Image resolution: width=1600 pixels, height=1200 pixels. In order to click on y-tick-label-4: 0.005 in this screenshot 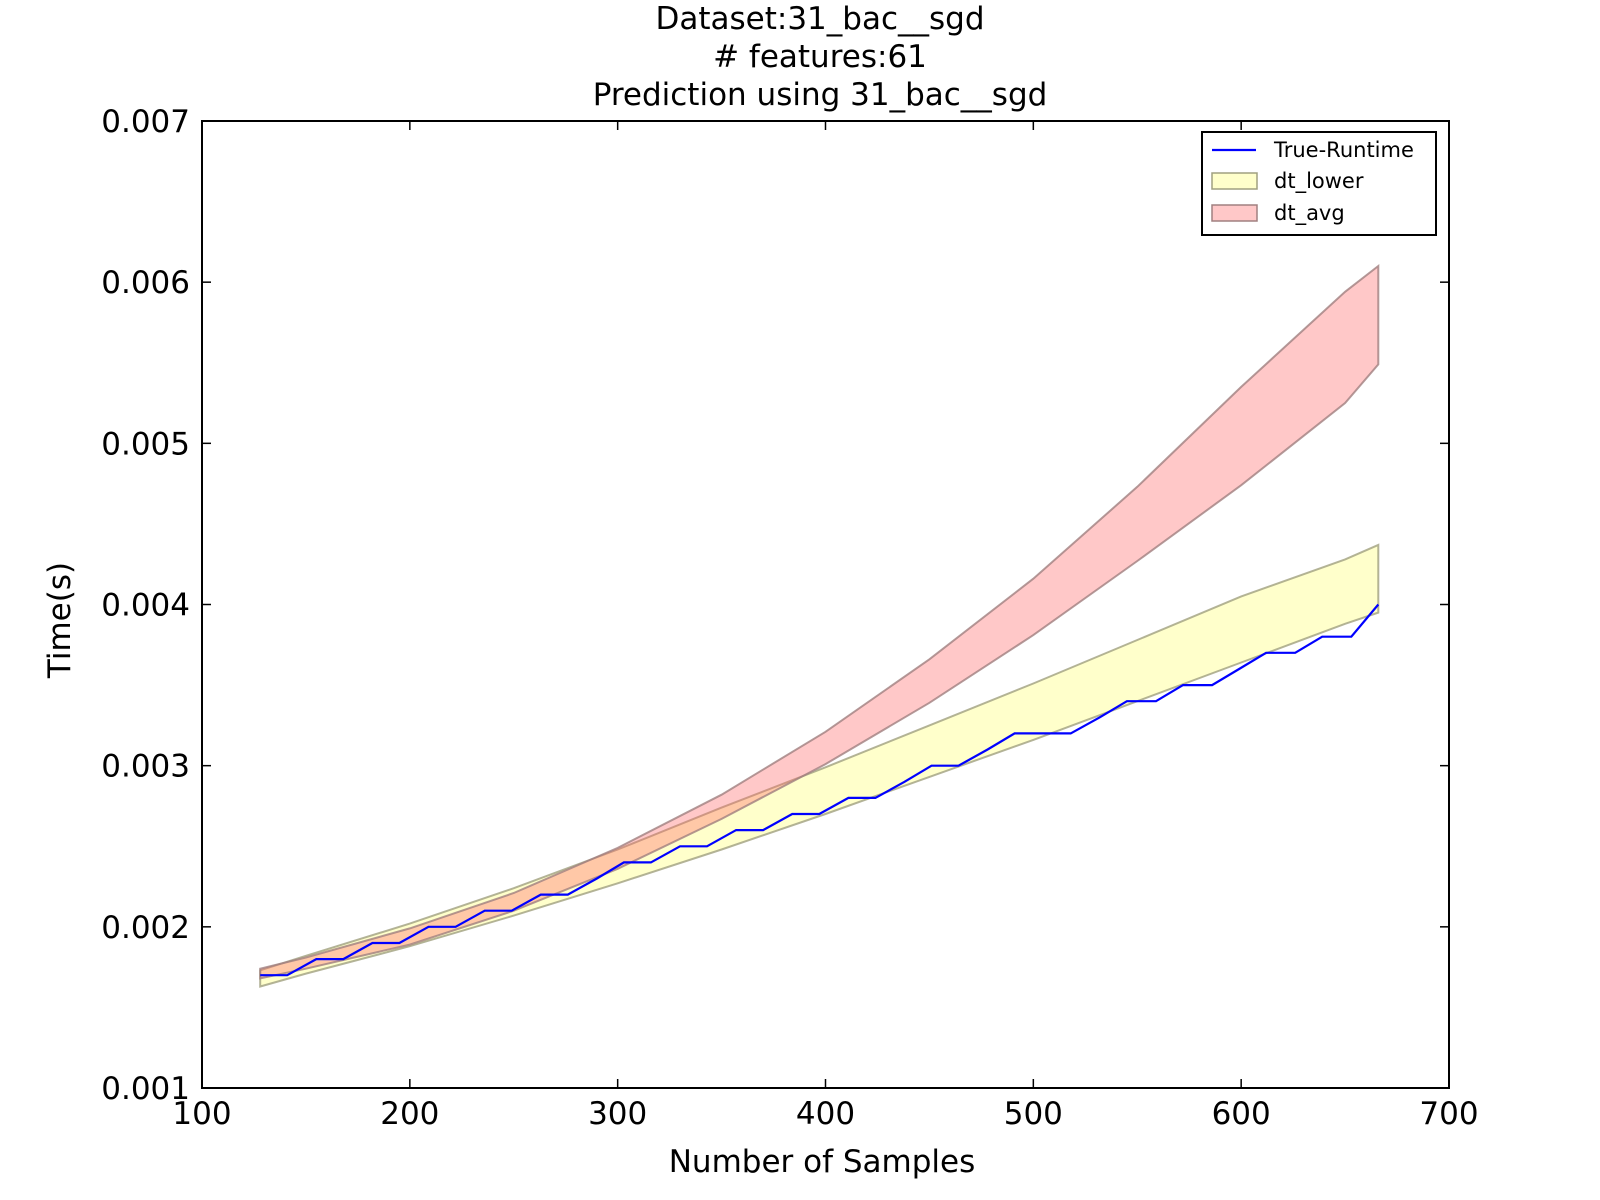, I will do `click(145, 444)`.